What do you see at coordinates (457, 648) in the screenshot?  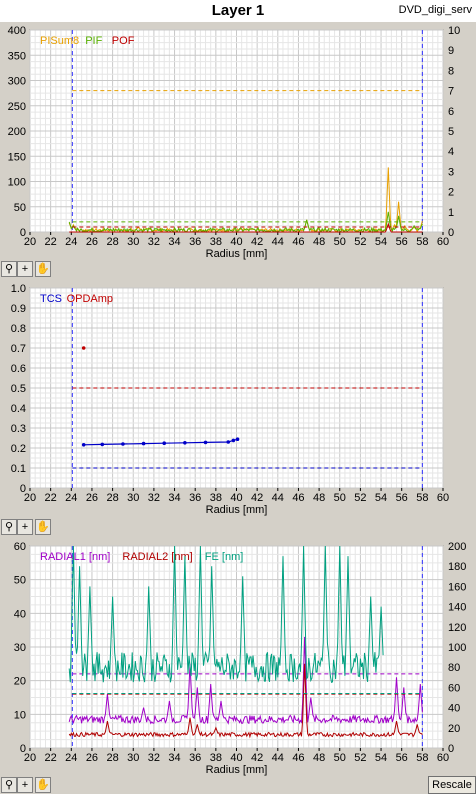 I see `y-tick-label-right: 100` at bounding box center [457, 648].